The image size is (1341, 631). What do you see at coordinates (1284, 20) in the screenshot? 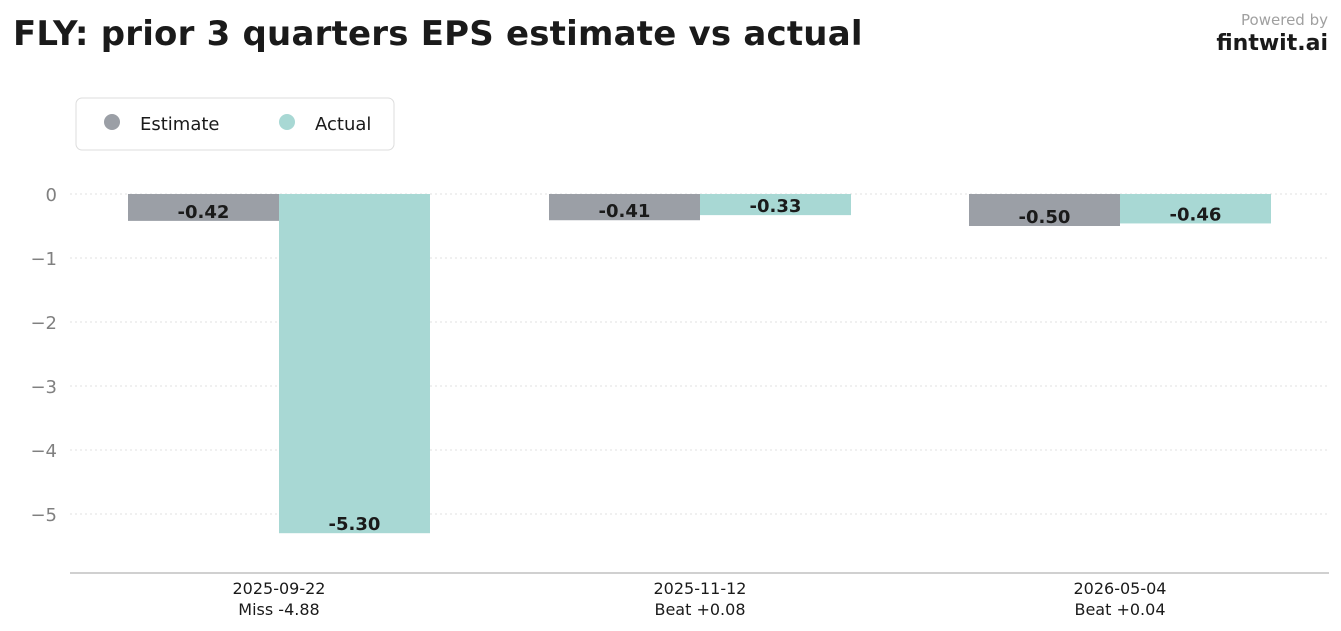
I see `powered-by-label: Powered by` at bounding box center [1284, 20].